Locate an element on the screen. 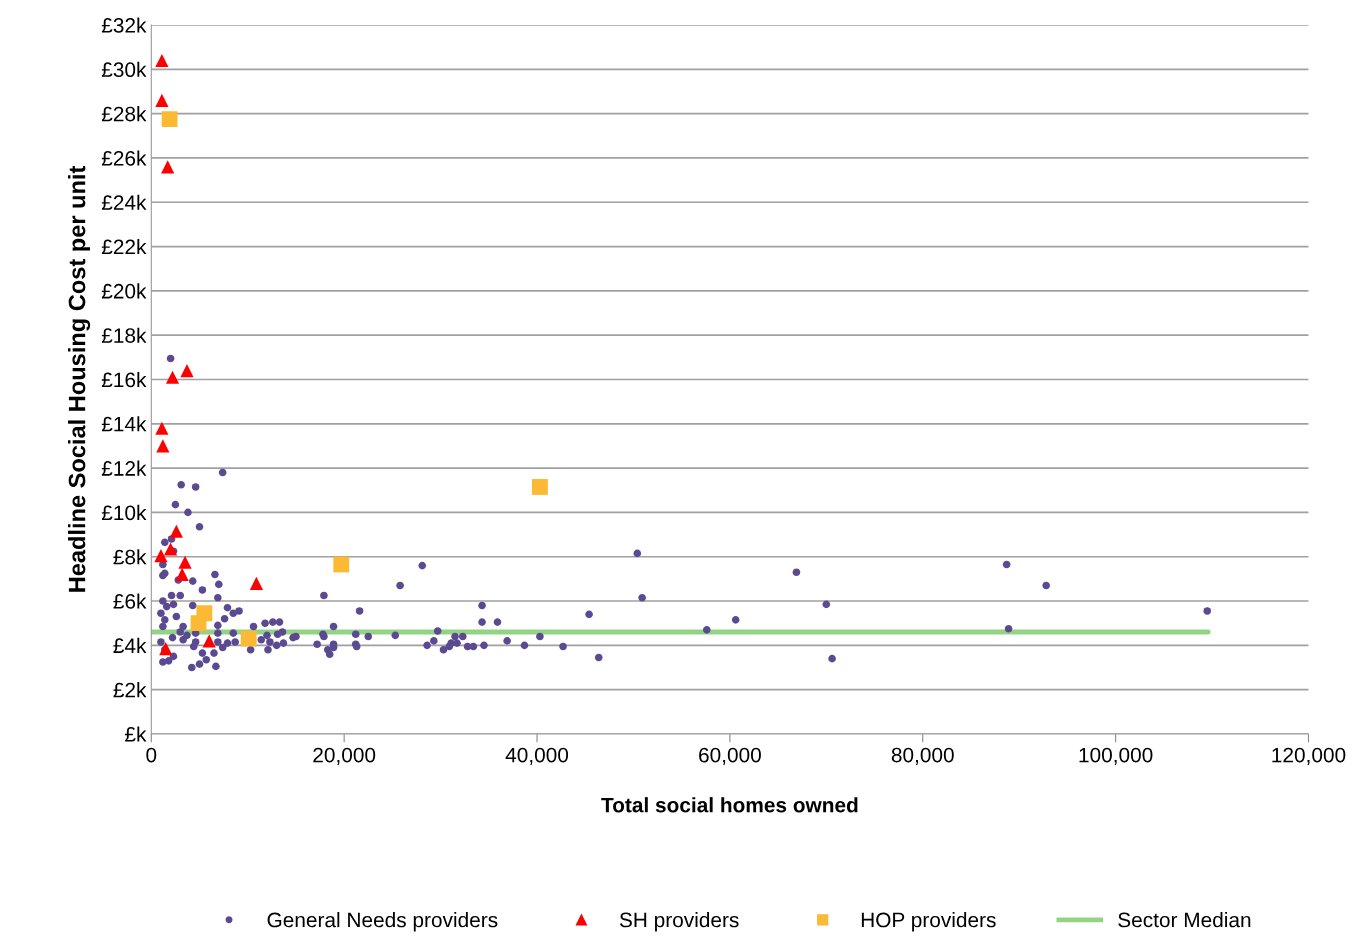 The width and height of the screenshot is (1363, 944). y-tick-label: £10k is located at coordinates (124, 512).